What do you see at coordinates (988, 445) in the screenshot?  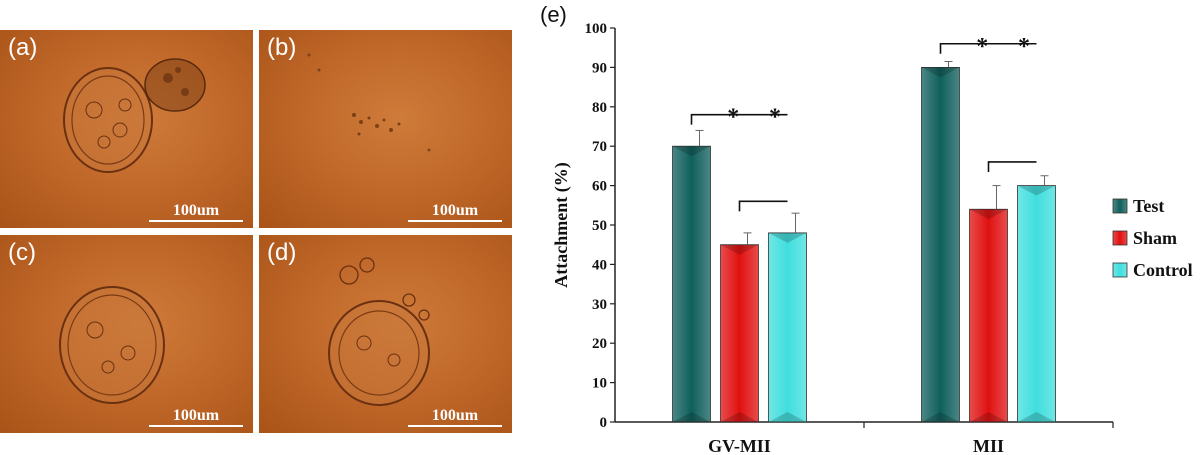 I see `x-tick-label: MII` at bounding box center [988, 445].